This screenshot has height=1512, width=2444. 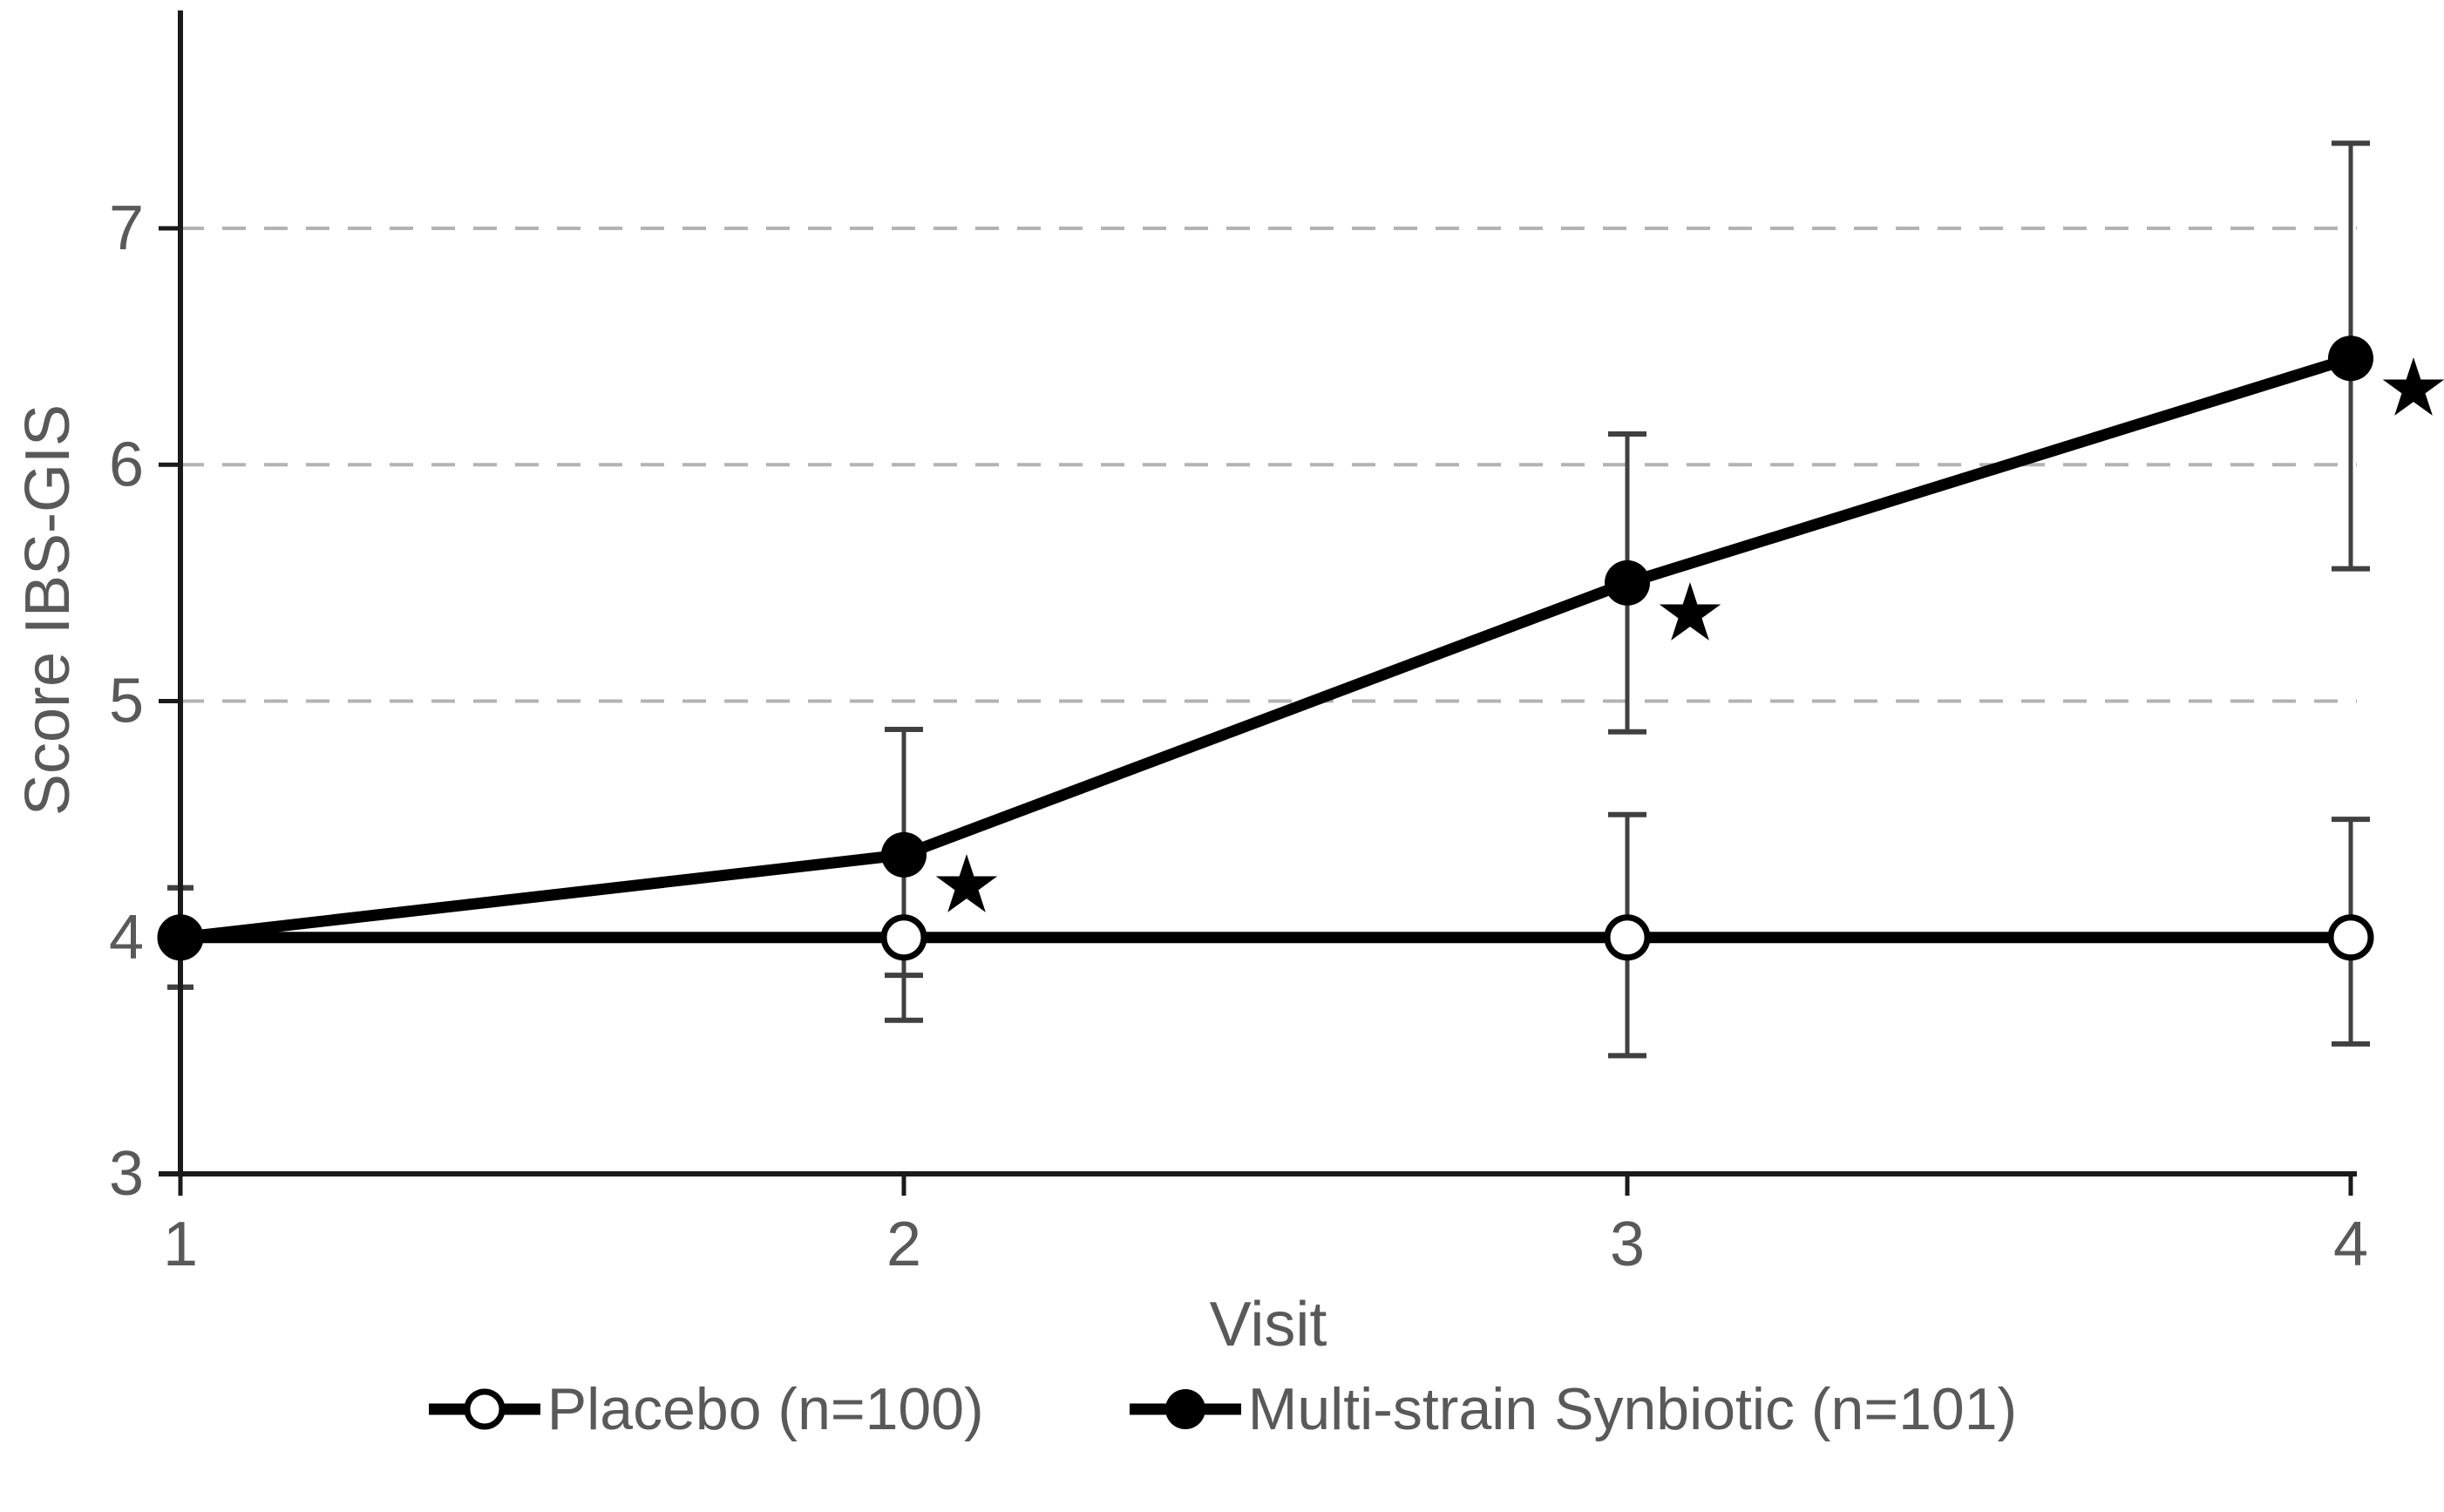 I want to click on legend-label-synbiotic: Multi-strain Synbiotic (n=101), so click(x=1632, y=1409).